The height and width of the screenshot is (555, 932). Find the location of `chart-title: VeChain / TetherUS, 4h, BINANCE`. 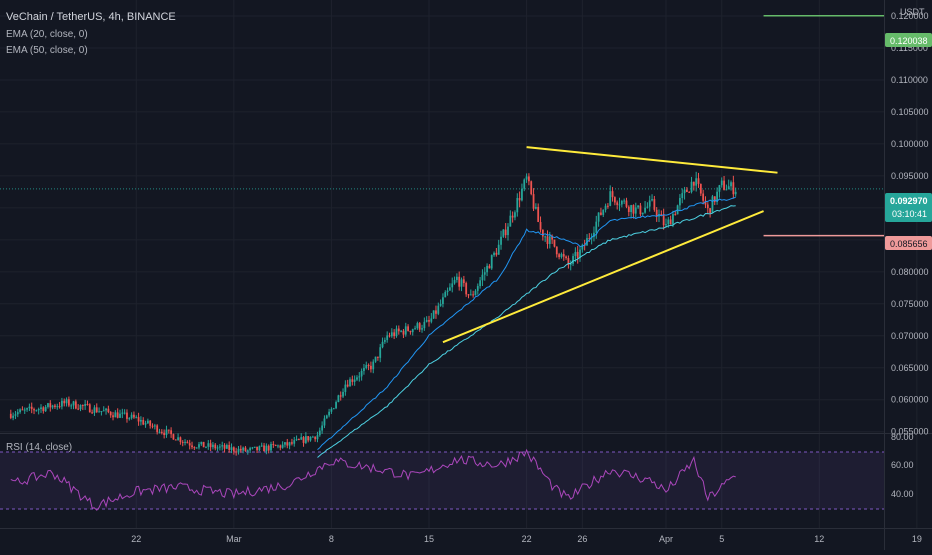

chart-title: VeChain / TetherUS, 4h, BINANCE is located at coordinates (91, 17).